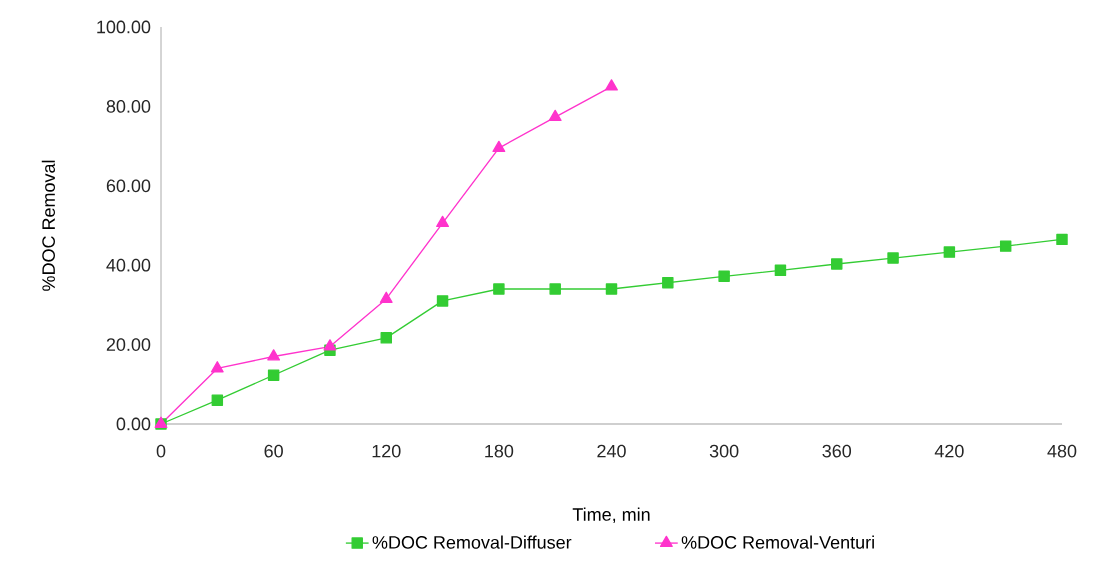 The width and height of the screenshot is (1106, 567). What do you see at coordinates (161, 451) in the screenshot?
I see `x-tick-label: 0` at bounding box center [161, 451].